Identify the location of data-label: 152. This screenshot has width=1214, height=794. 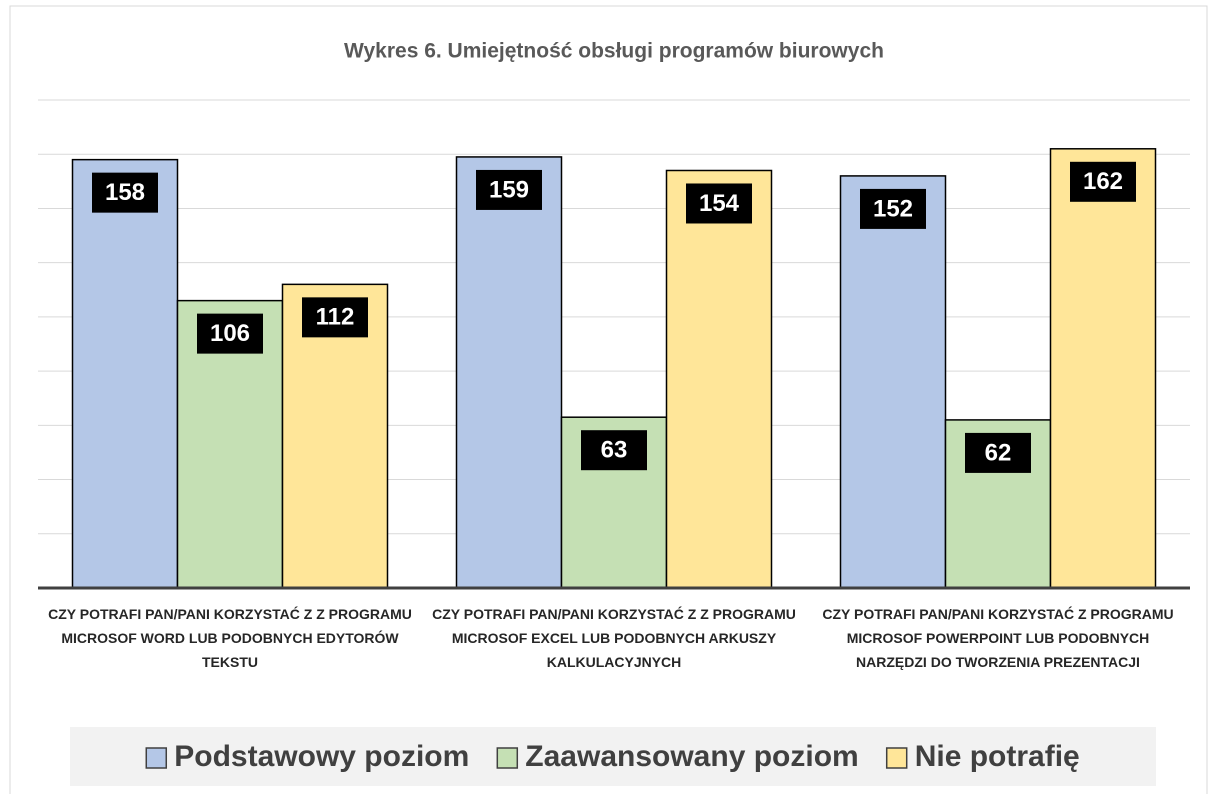
(893, 208).